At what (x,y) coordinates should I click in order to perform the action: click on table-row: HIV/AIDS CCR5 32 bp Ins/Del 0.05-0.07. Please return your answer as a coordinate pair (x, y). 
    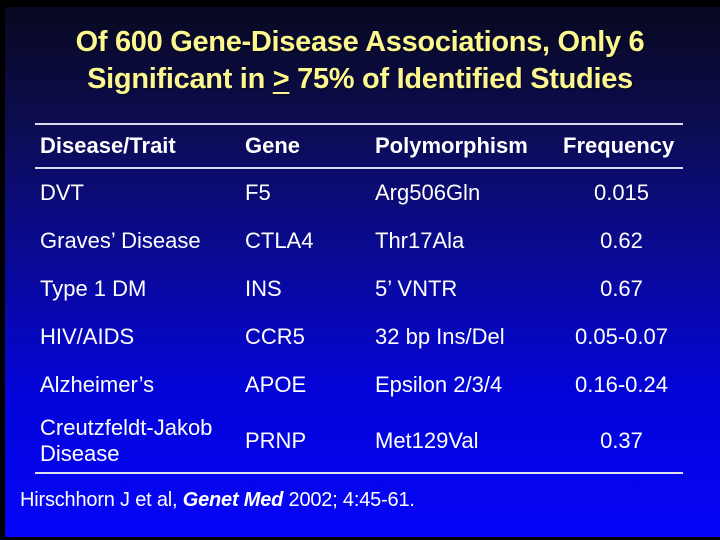
    Looking at the image, I should click on (359, 337).